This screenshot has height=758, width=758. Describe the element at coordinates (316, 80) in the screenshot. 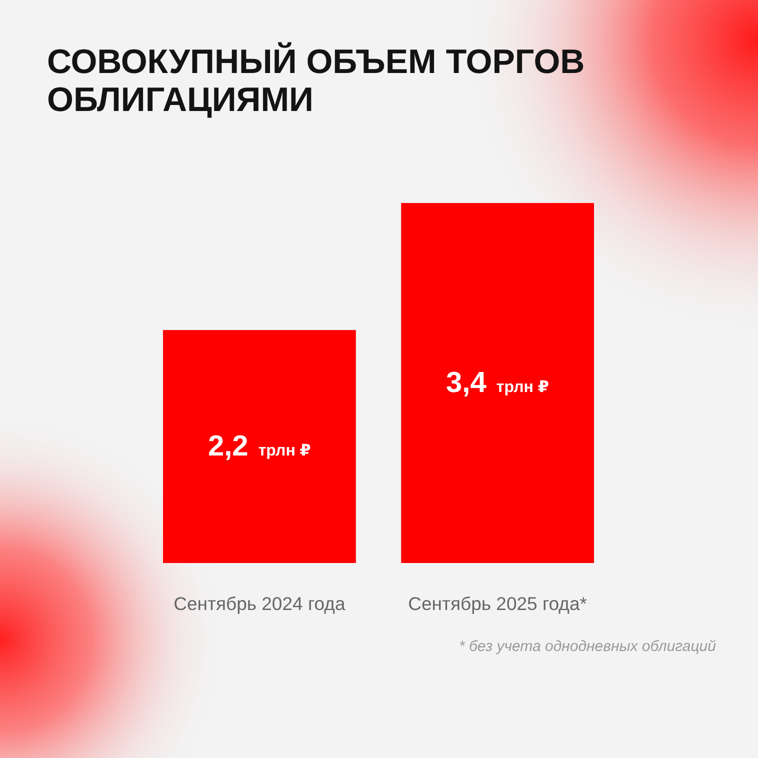

I see `chart-title: СОВОКУПНЫЙ ОБЪЕМ ТОРГОВ ОБЛИГАЦИЯМИ` at that location.